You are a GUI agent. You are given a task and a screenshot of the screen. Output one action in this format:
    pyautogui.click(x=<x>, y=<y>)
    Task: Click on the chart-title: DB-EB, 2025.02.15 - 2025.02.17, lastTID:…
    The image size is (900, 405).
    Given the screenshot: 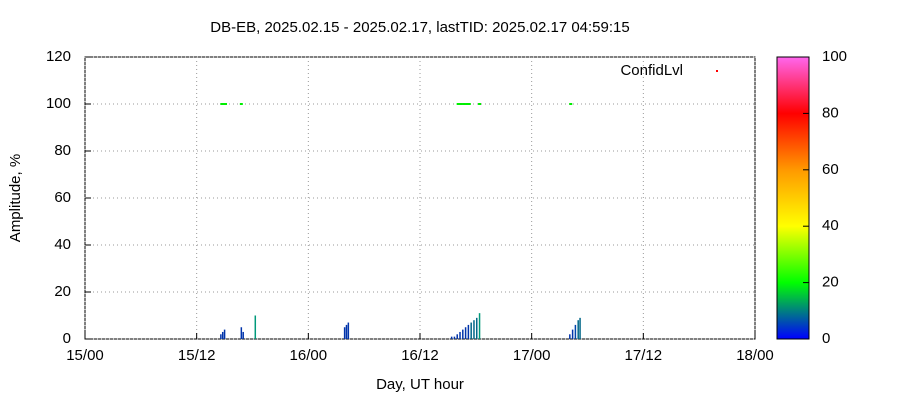 What is the action you would take?
    pyautogui.click(x=419, y=27)
    